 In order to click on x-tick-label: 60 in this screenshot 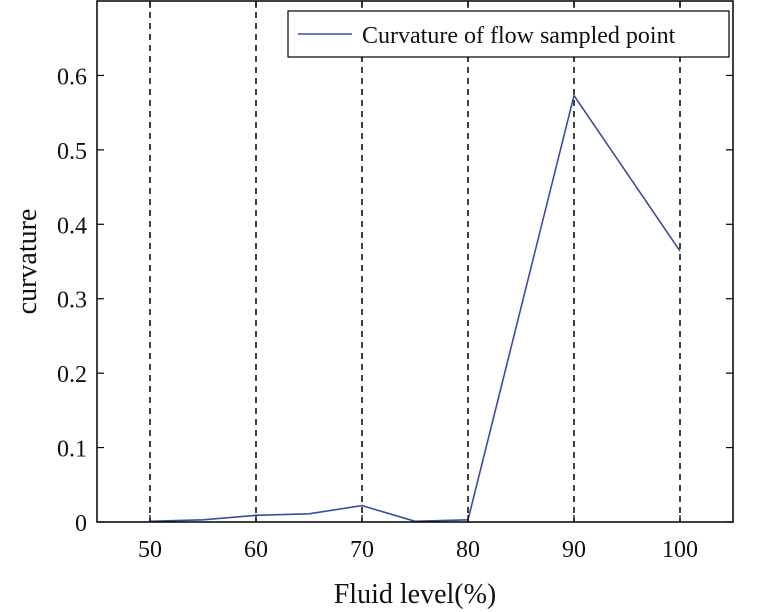, I will do `click(256, 550)`.